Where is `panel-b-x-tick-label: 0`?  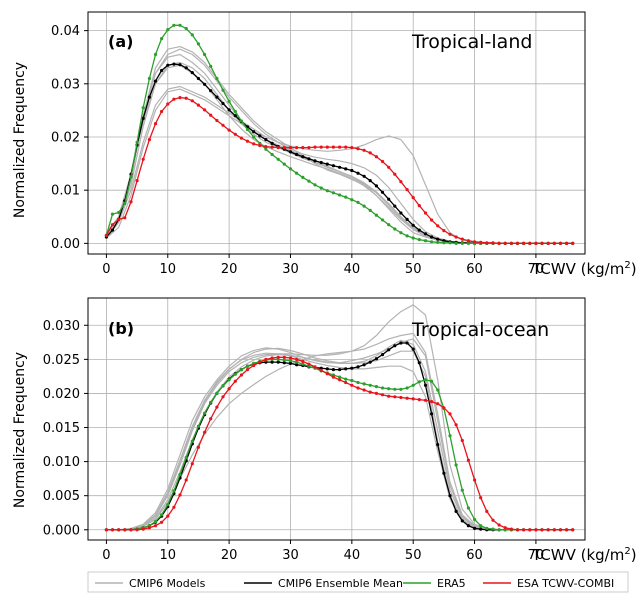
panel-b-x-tick-label: 0 is located at coordinates (106, 555).